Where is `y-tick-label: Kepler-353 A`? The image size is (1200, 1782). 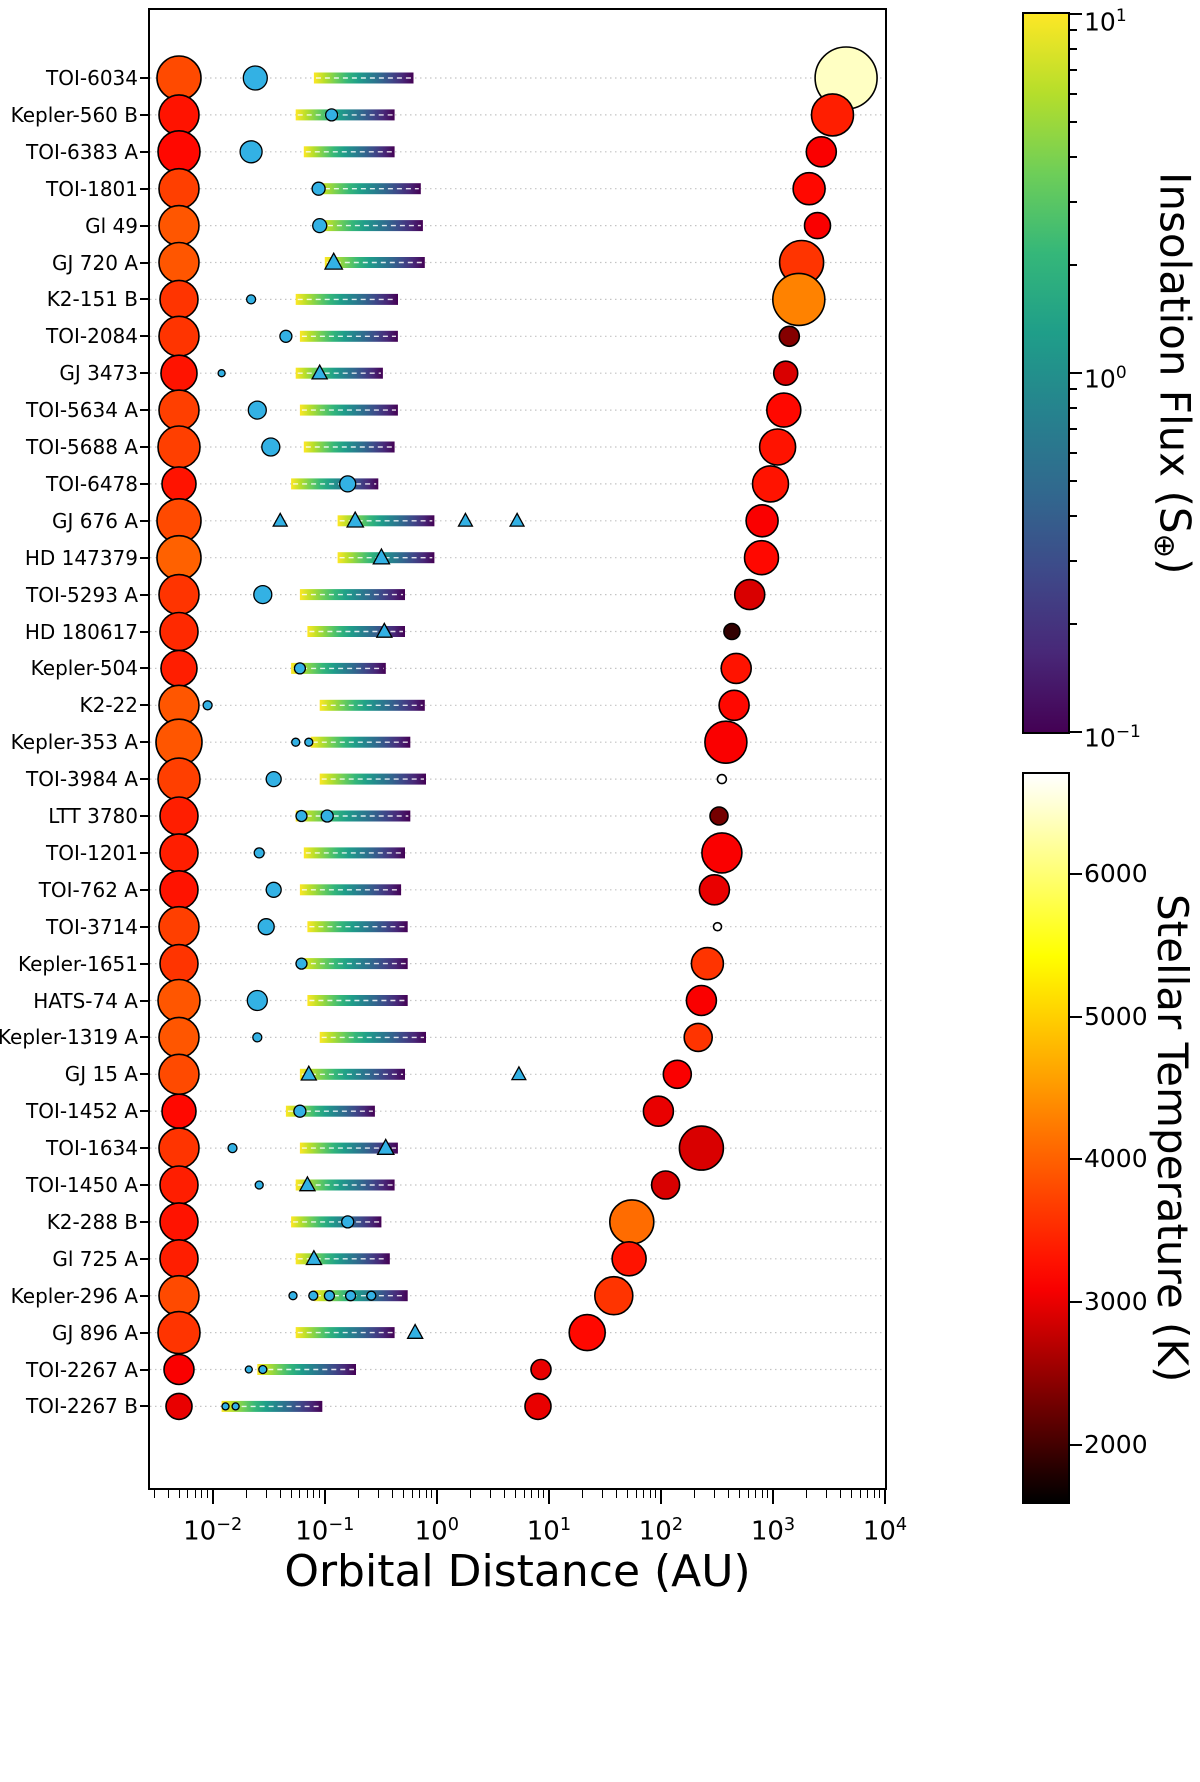
y-tick-label: Kepler-353 A is located at coordinates (74, 742).